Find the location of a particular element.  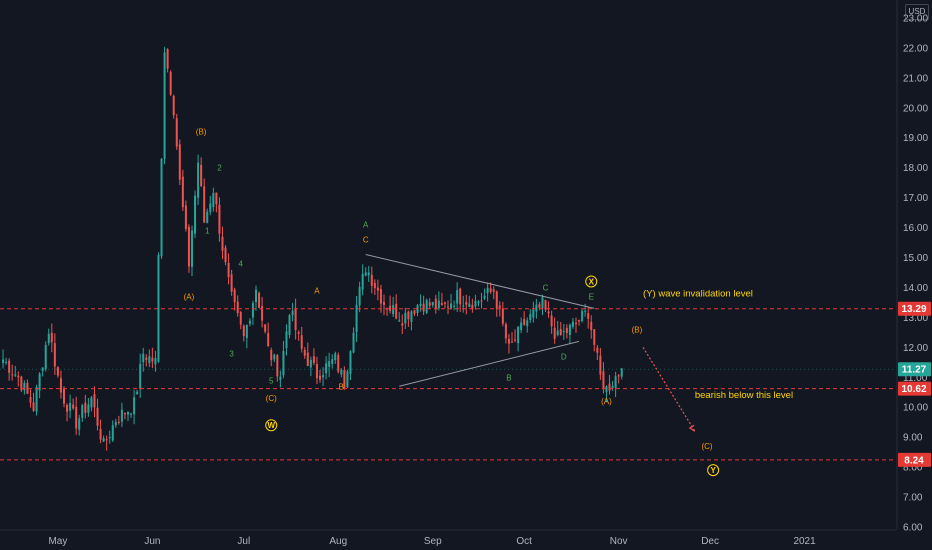

wave-label: 2 is located at coordinates (219, 168).